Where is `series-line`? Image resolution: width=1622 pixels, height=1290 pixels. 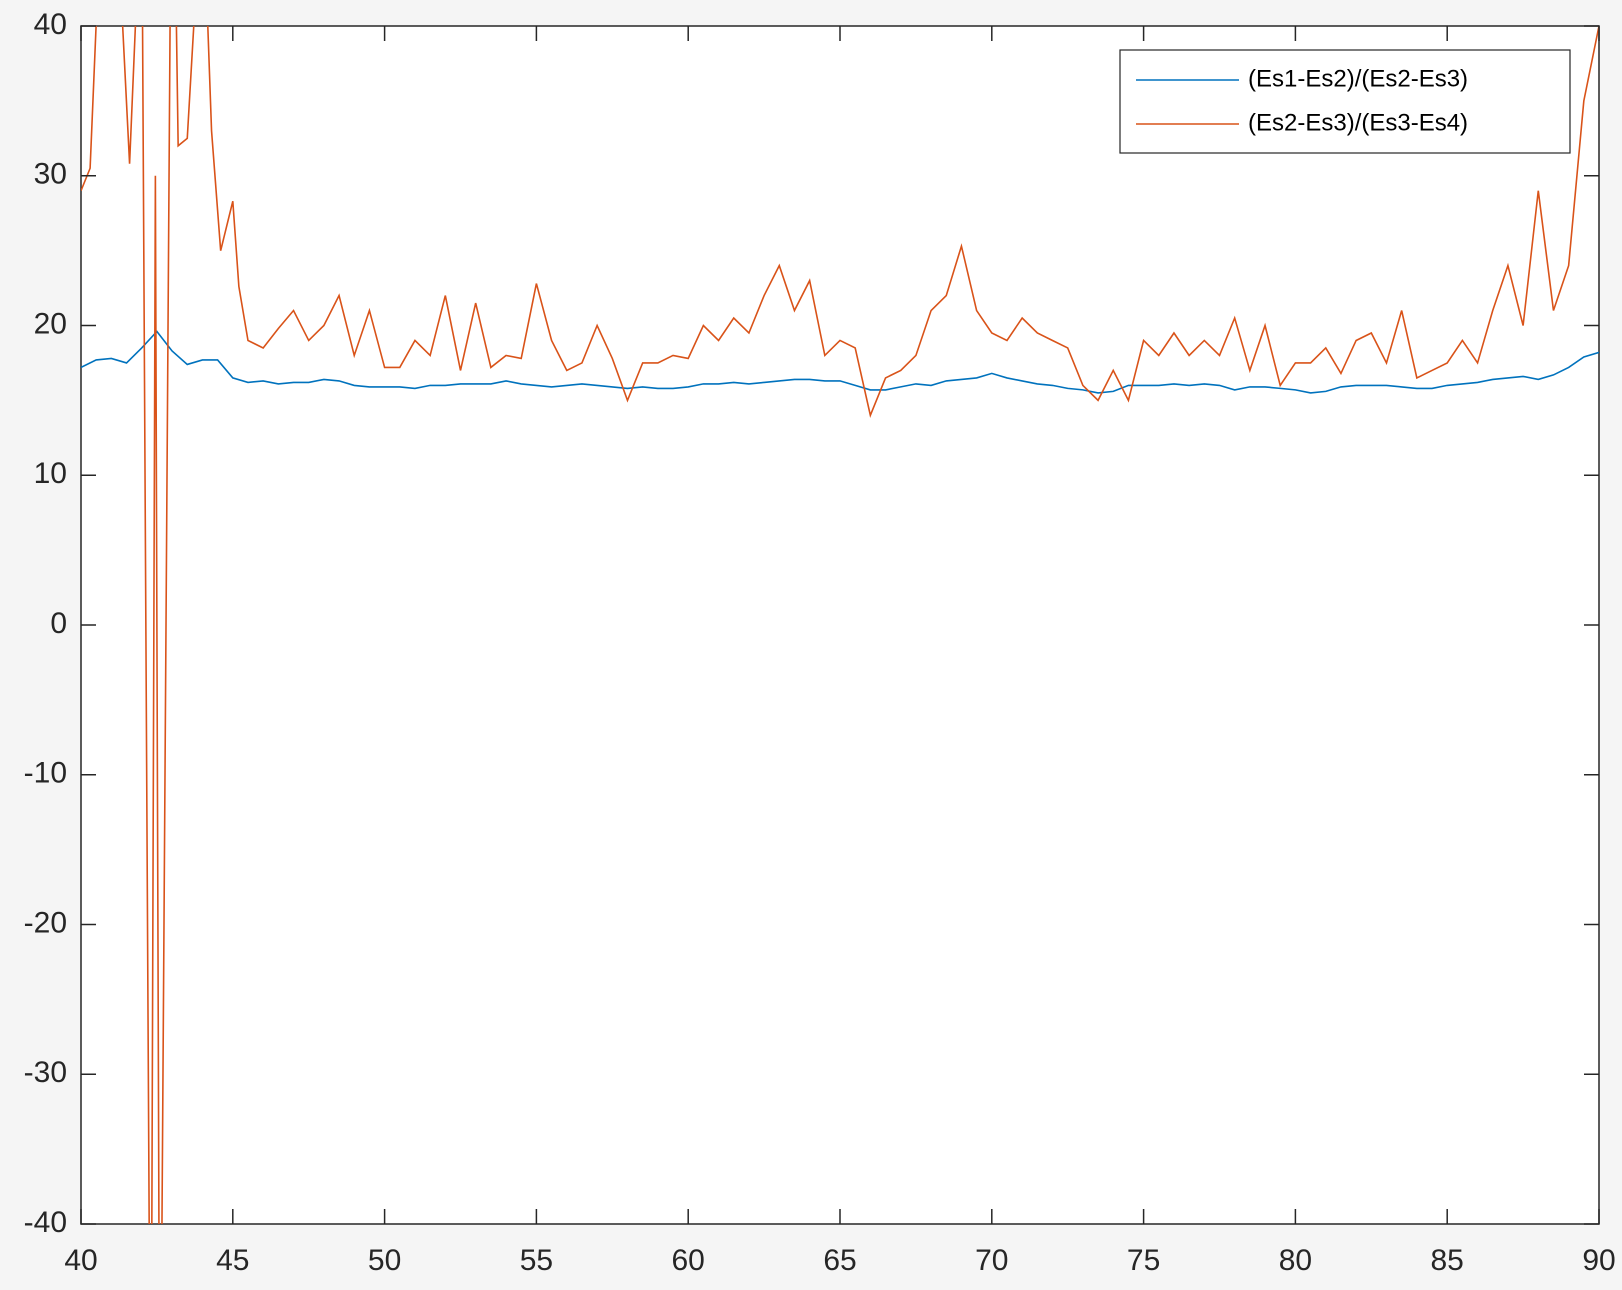 series-line is located at coordinates (840, 362).